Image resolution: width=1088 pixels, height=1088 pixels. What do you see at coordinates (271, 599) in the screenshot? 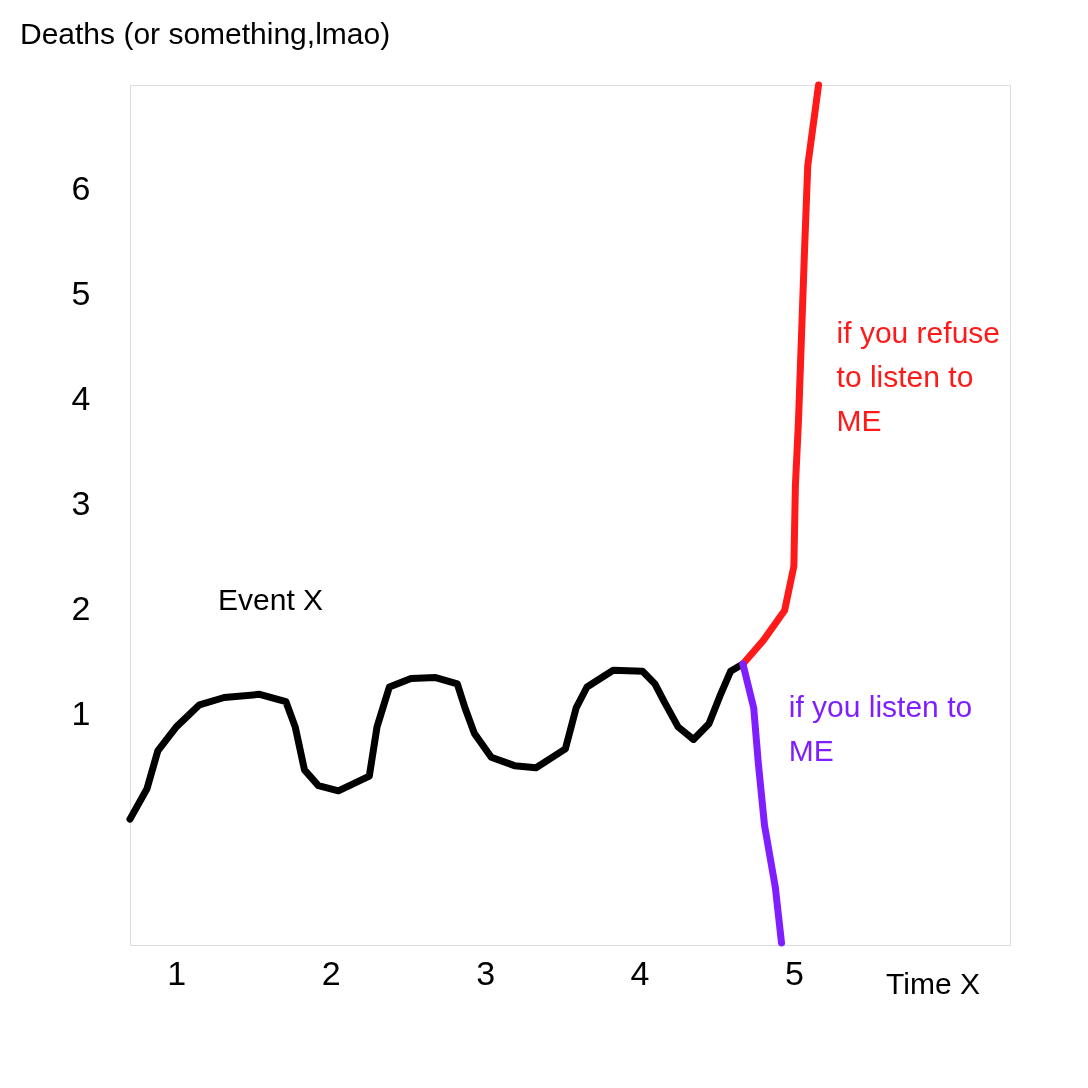
I see `annotation: Event X` at bounding box center [271, 599].